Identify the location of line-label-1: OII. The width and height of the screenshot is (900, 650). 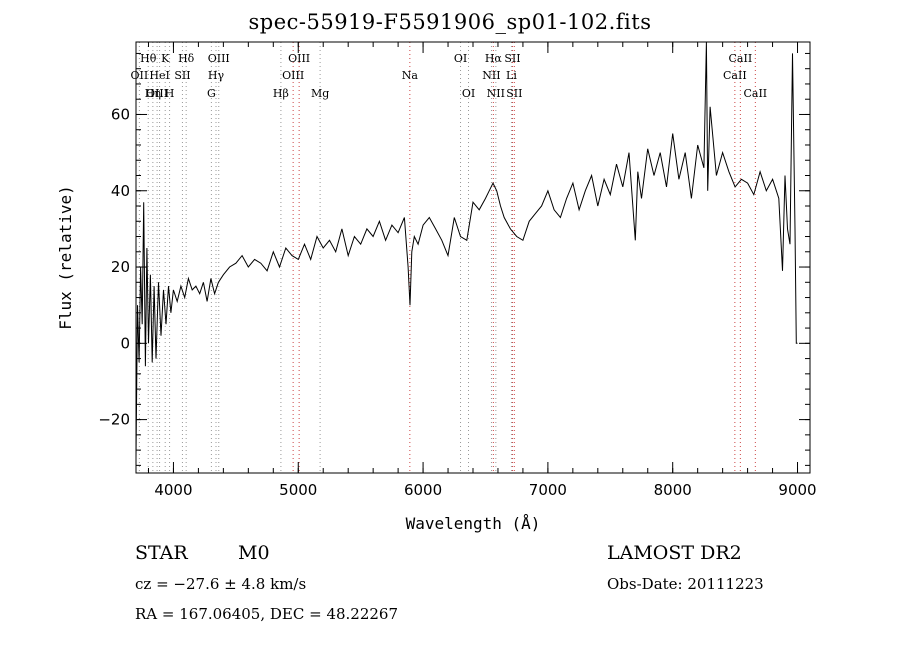
(140, 75).